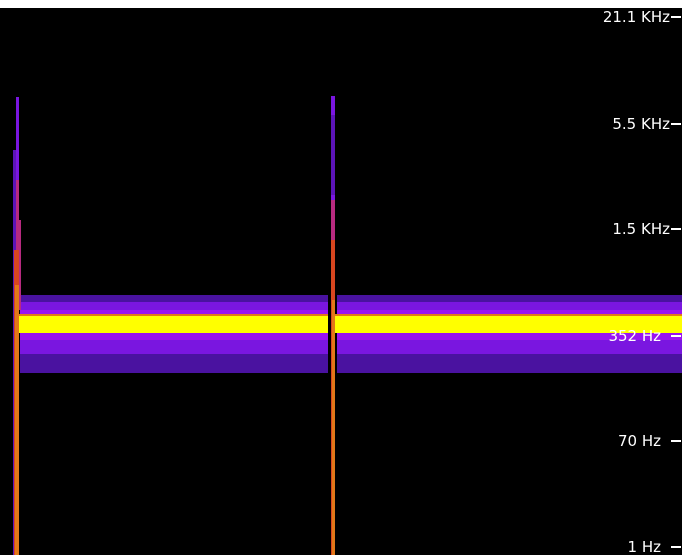  What do you see at coordinates (341, 4) in the screenshot?
I see `window-top-strip` at bounding box center [341, 4].